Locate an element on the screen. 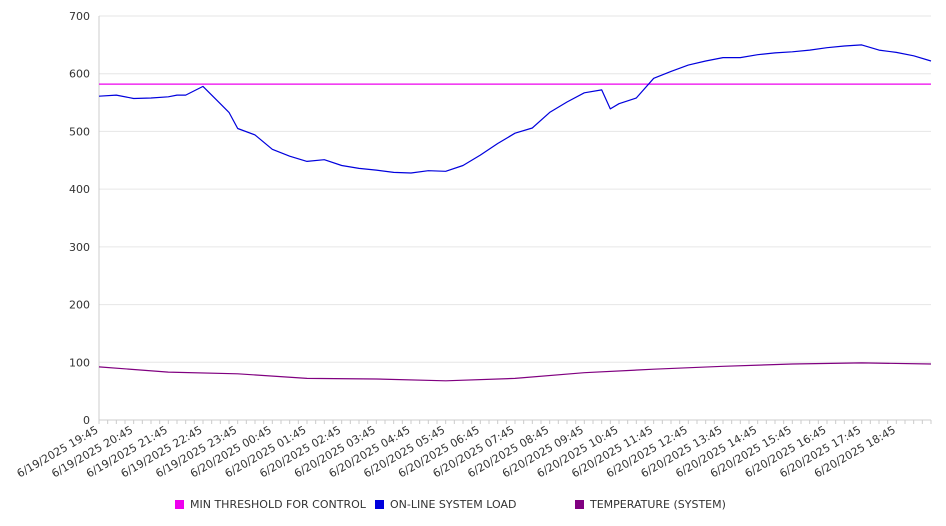  y-tick-label: 100 is located at coordinates (79, 362).